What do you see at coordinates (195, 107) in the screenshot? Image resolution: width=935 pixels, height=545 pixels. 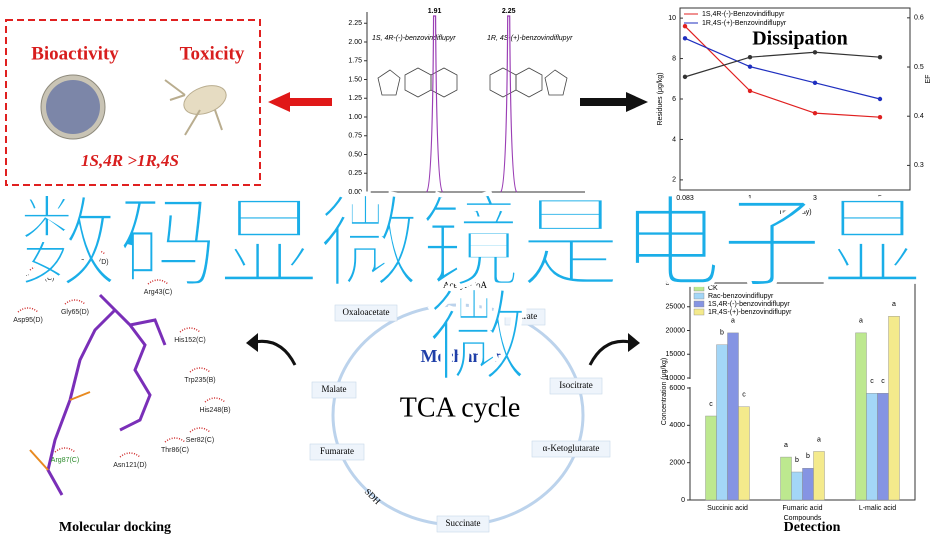 I see `daphnia` at bounding box center [195, 107].